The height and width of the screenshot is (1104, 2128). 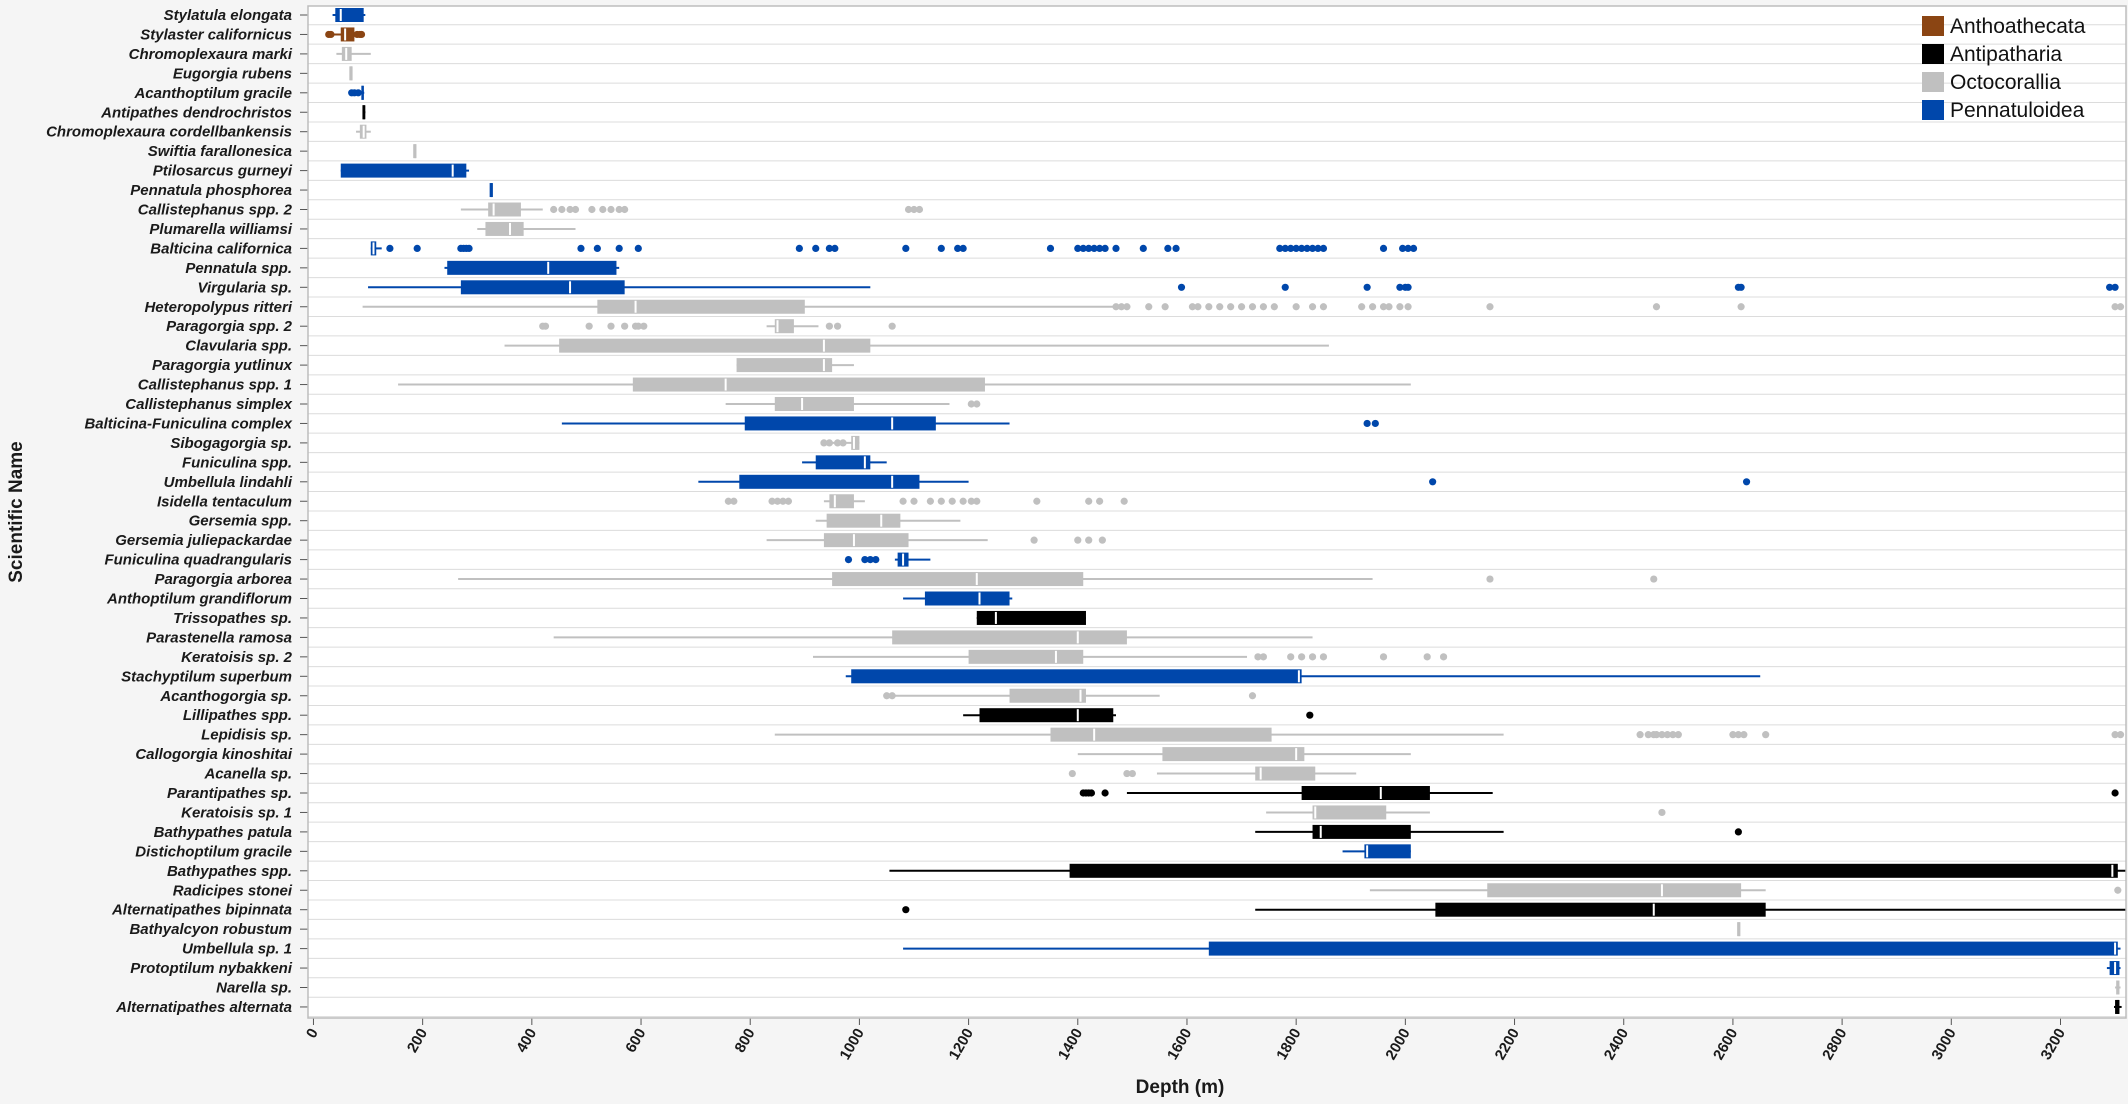 What do you see at coordinates (238, 346) in the screenshot?
I see `y-tick-label: Clavularia spp.` at bounding box center [238, 346].